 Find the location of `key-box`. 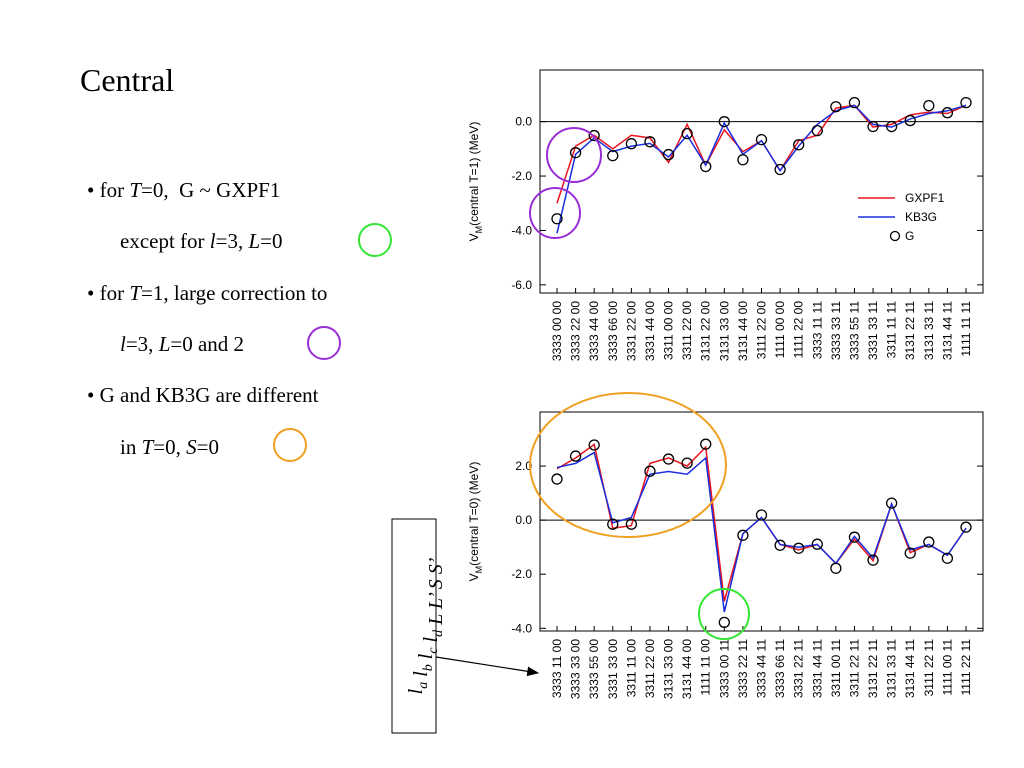

key-box is located at coordinates (414, 626).